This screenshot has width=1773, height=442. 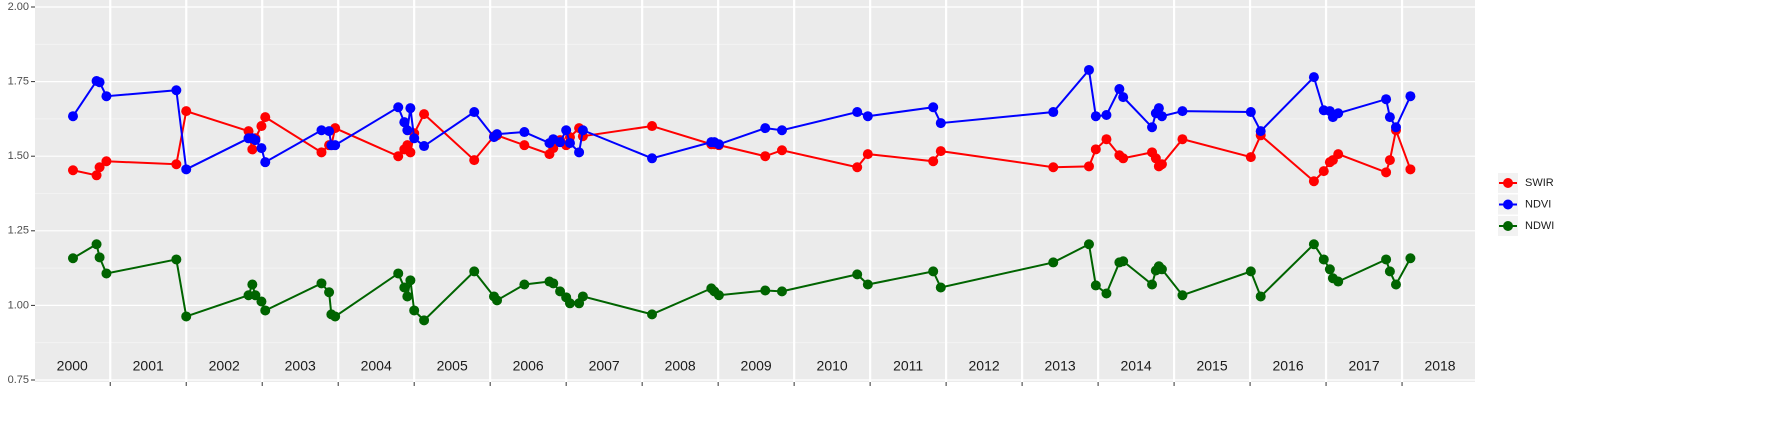 I want to click on y-tick-label: 0.75, so click(x=18, y=380).